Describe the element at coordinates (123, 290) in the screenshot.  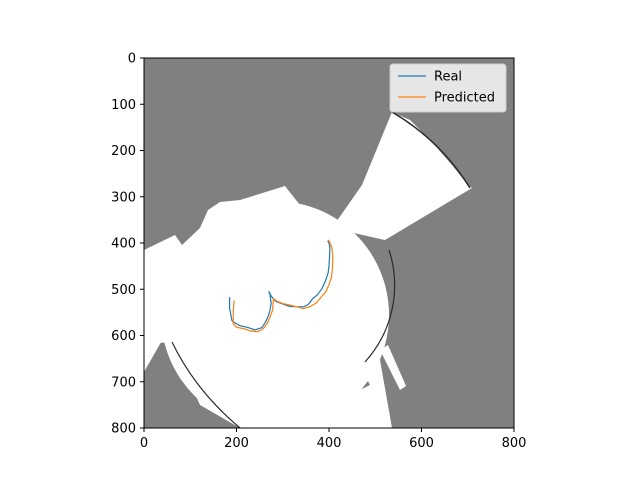
I see `y-tick-label: 500` at that location.